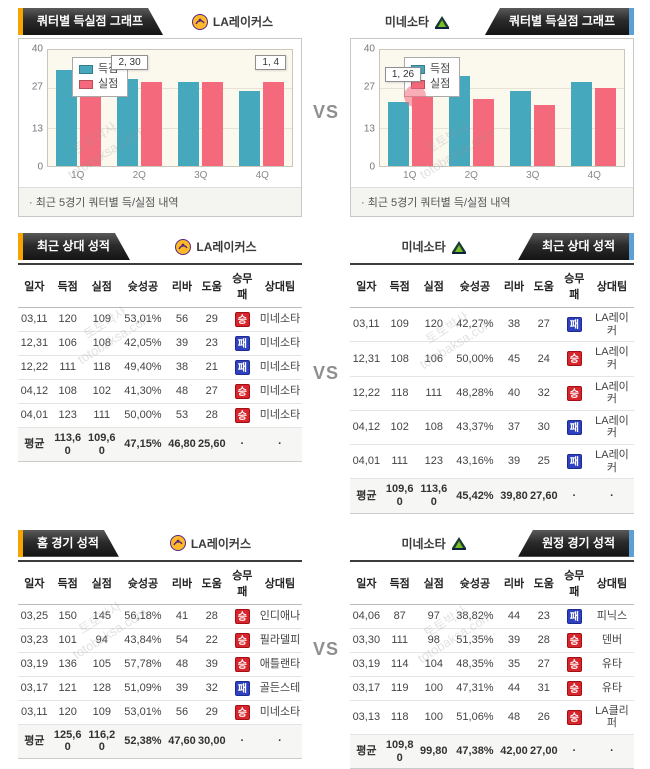  I want to click on avg-scored-cell: 109,60, so click(399, 496).